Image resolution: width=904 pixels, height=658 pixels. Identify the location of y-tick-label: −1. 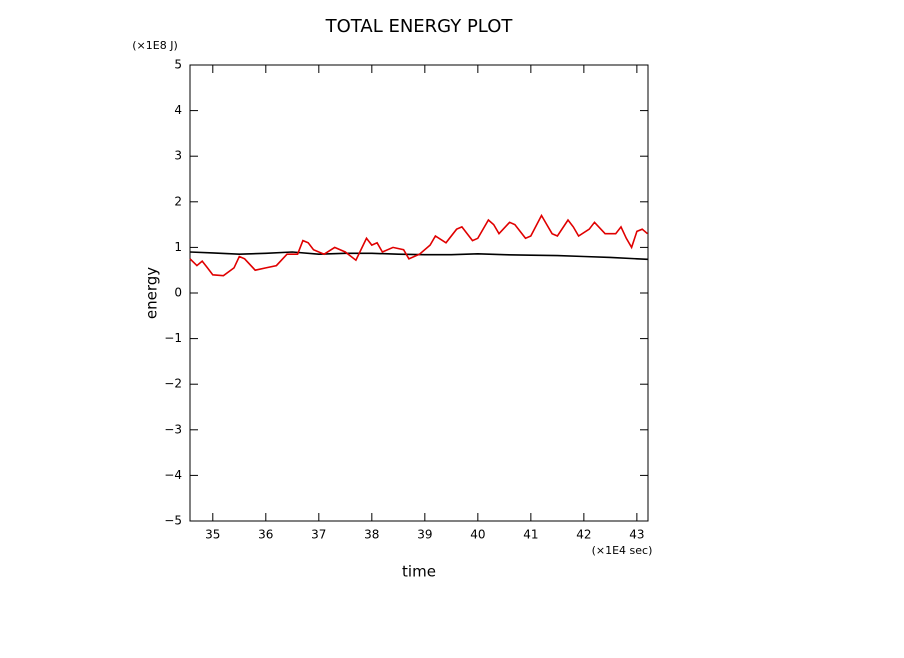
(173, 338).